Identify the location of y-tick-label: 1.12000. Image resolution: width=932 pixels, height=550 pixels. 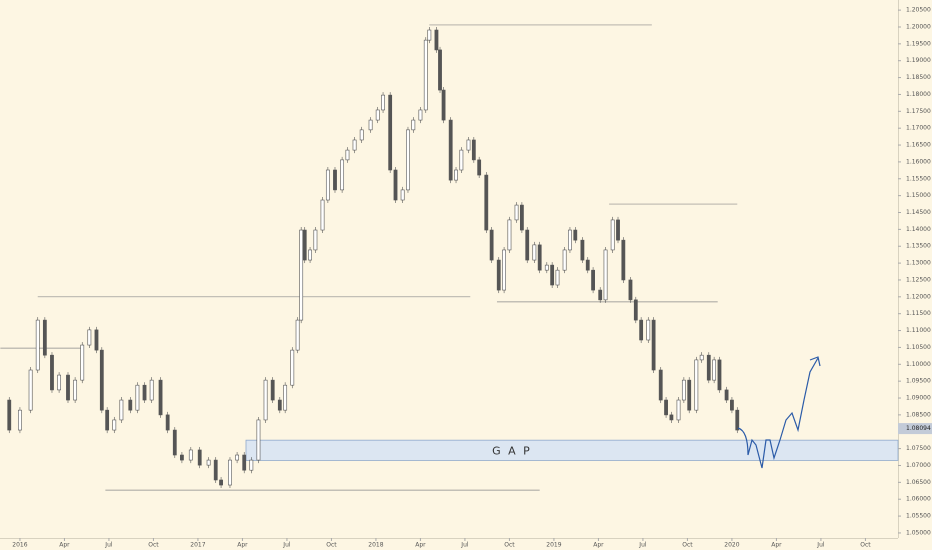
(918, 296).